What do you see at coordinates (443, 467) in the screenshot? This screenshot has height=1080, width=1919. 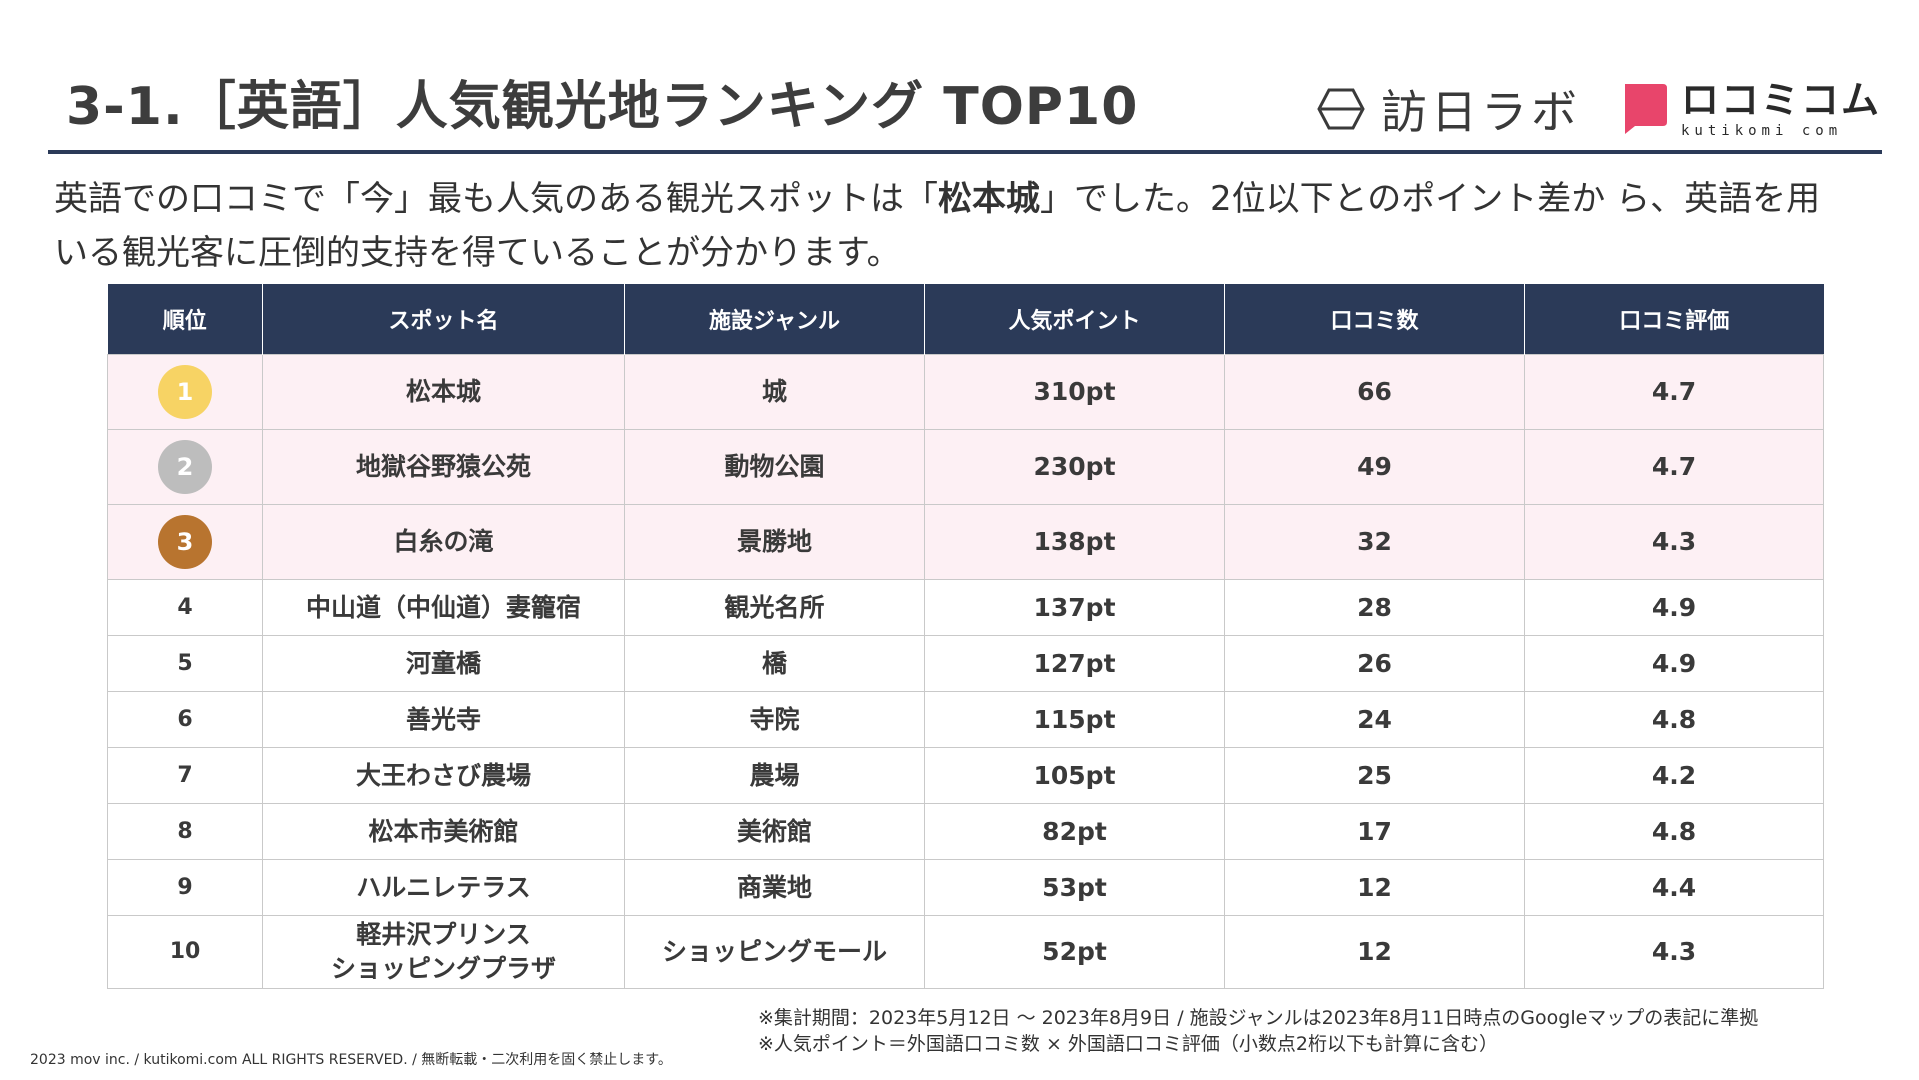 I see `spot-name-cell: 地獄谷野猿公苑` at bounding box center [443, 467].